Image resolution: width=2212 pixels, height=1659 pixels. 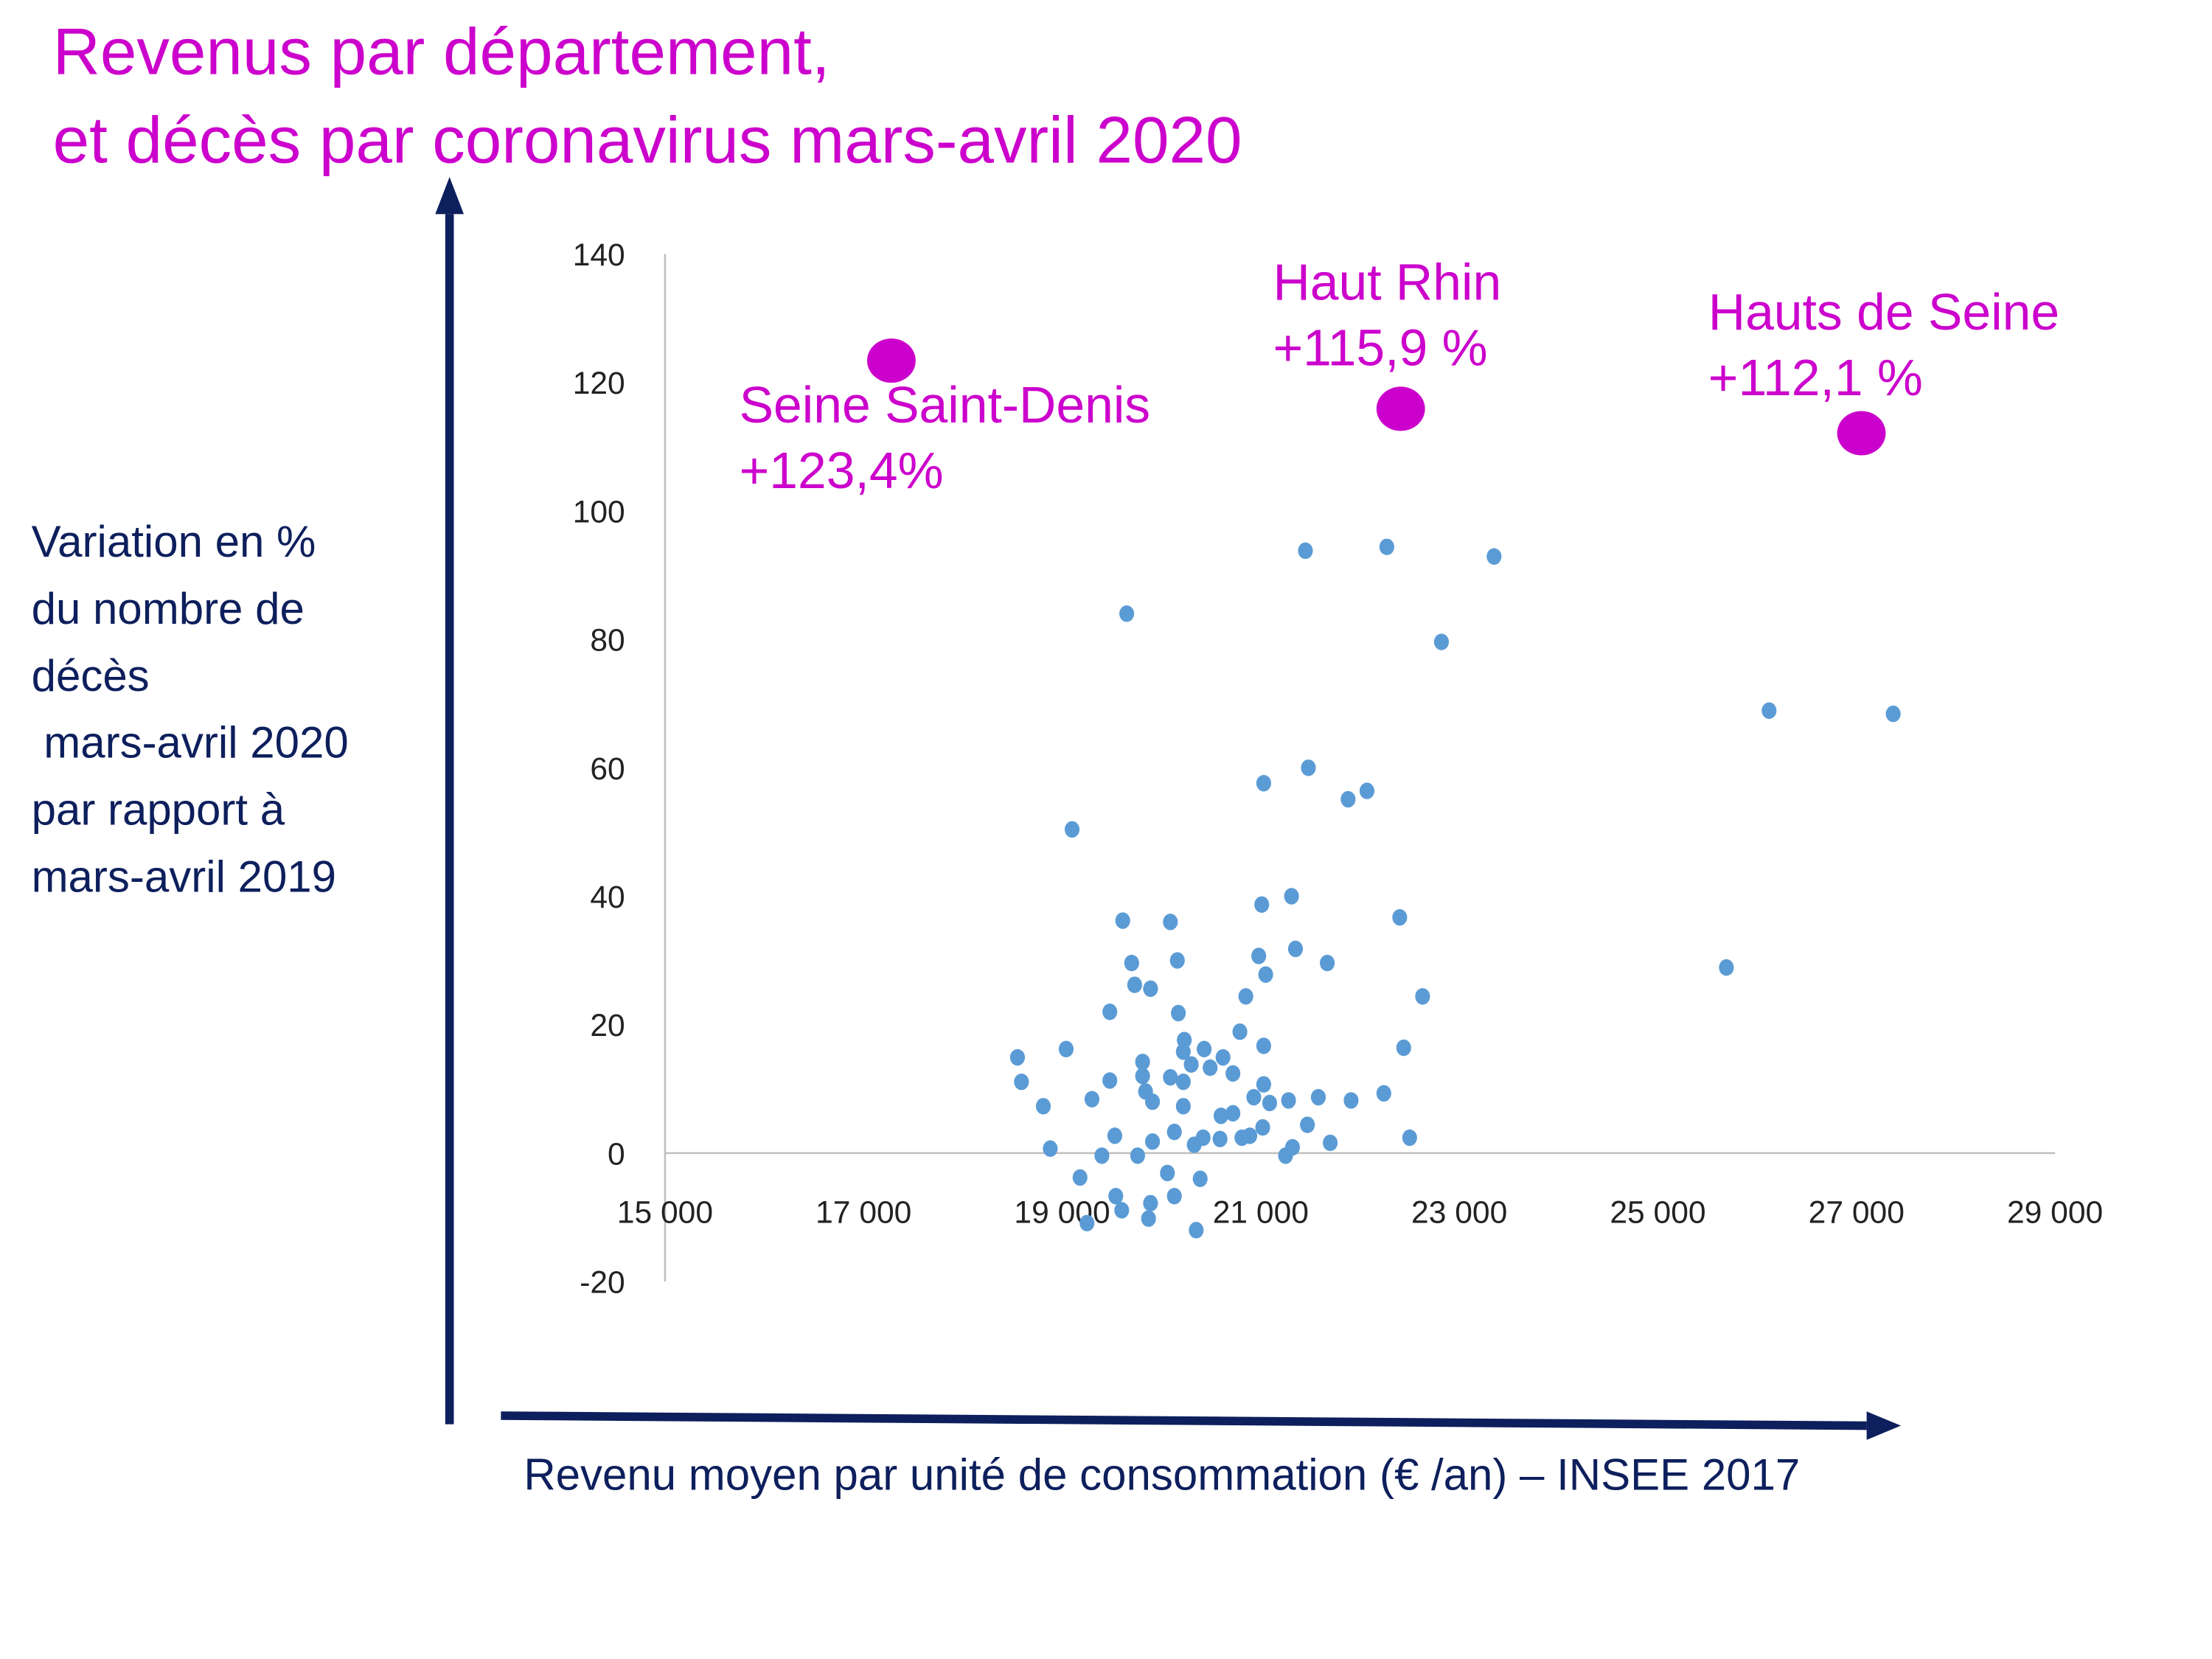 I want to click on x-tick-label: 25 000, so click(x=1657, y=1213).